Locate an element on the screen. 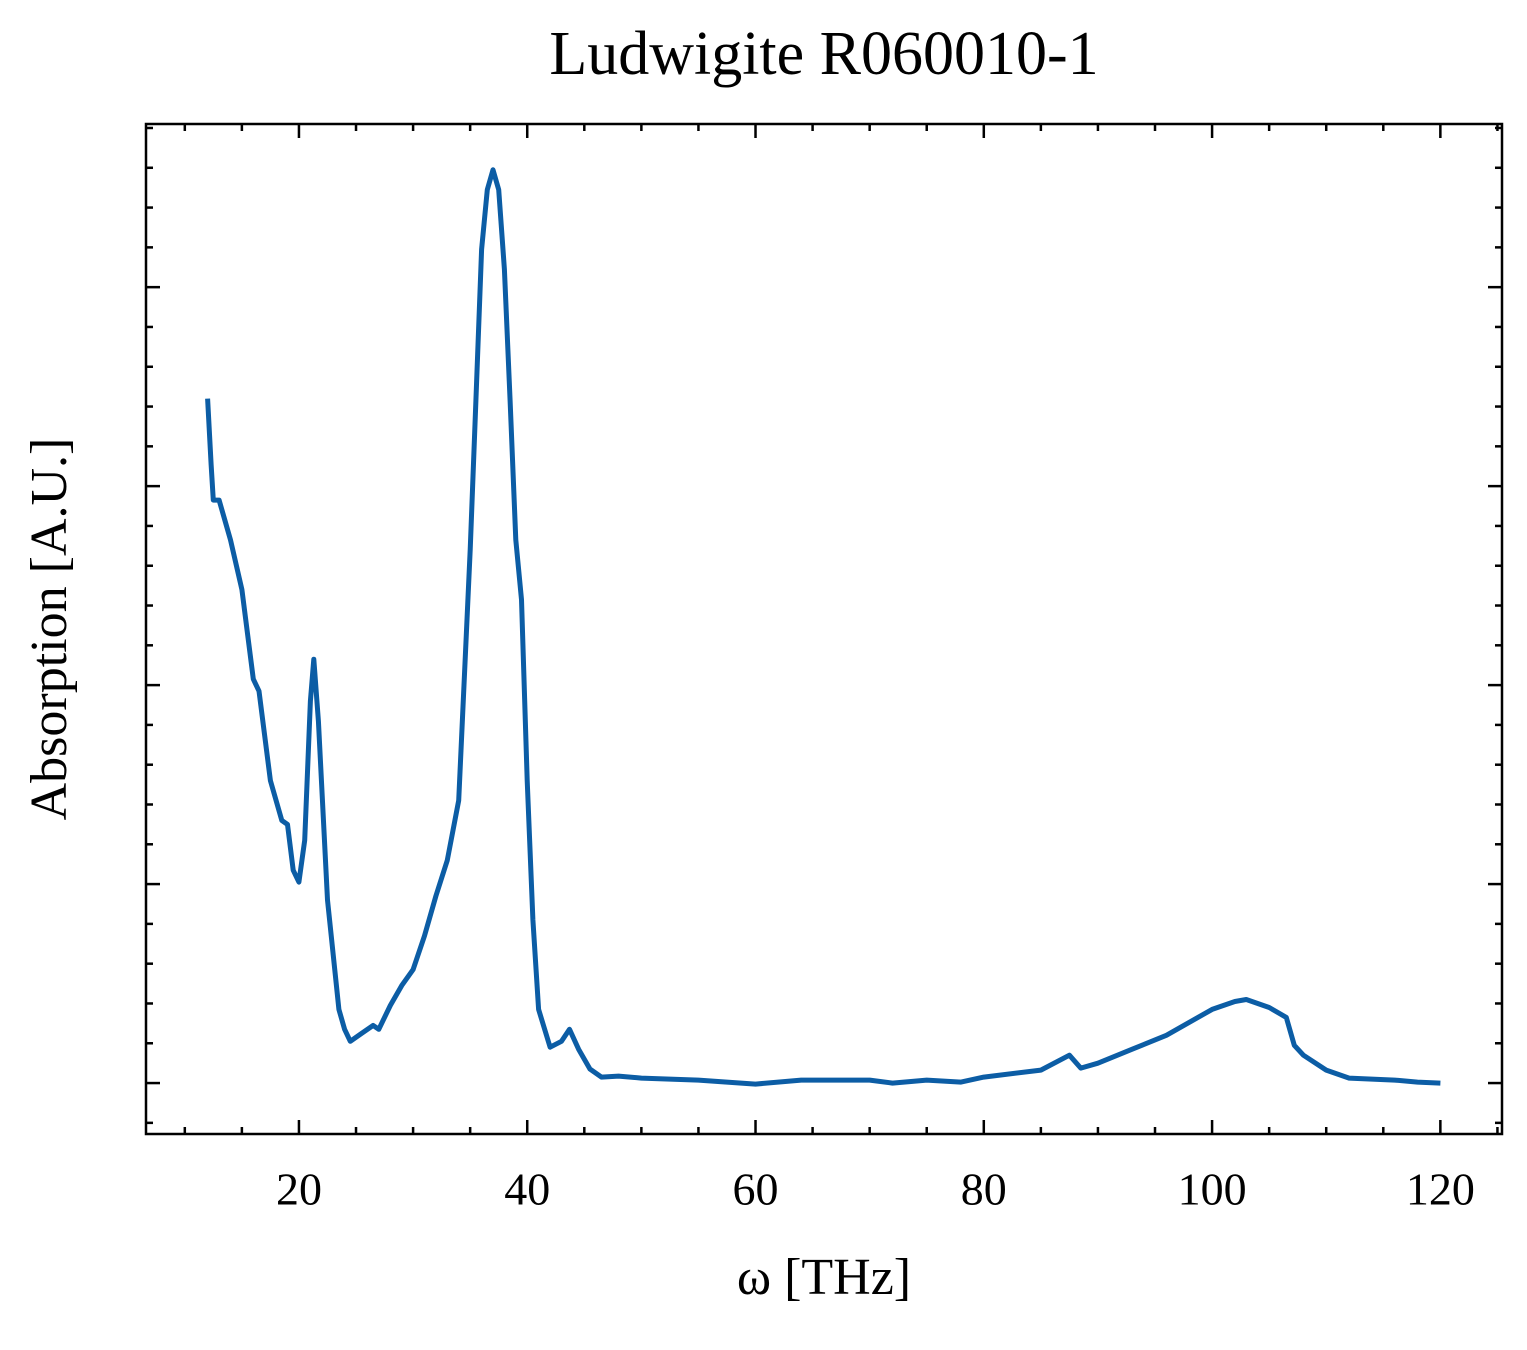  x-tick-label: 80 is located at coordinates (984, 1189).